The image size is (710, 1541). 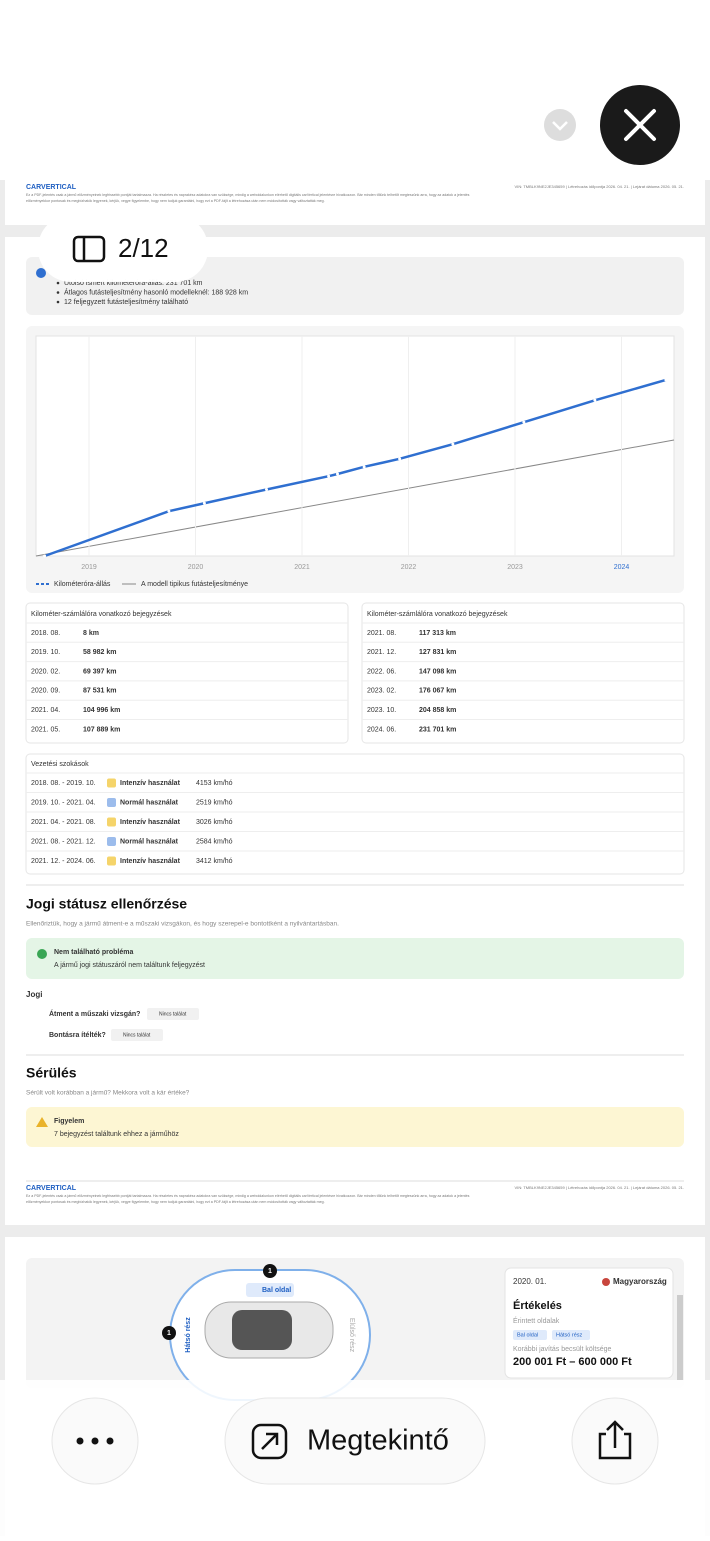 I want to click on cell-period: 2021. 12. - 2024. 06., so click(x=63, y=861).